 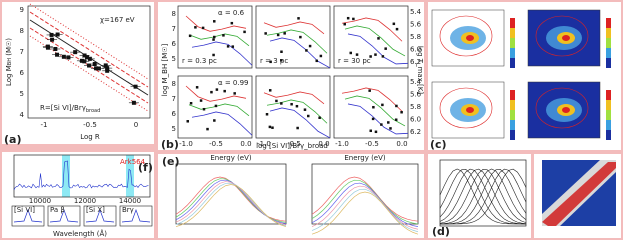 I want to click on panel-e, so click(x=291, y=196).